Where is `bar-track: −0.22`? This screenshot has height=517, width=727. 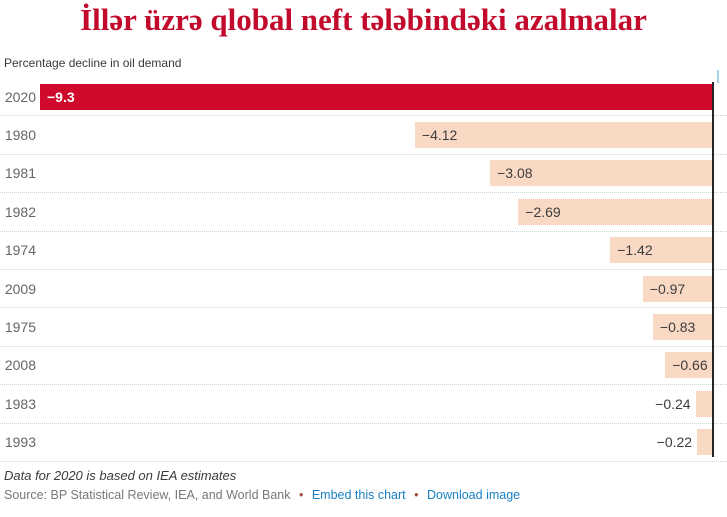 bar-track: −0.22 is located at coordinates (376, 442).